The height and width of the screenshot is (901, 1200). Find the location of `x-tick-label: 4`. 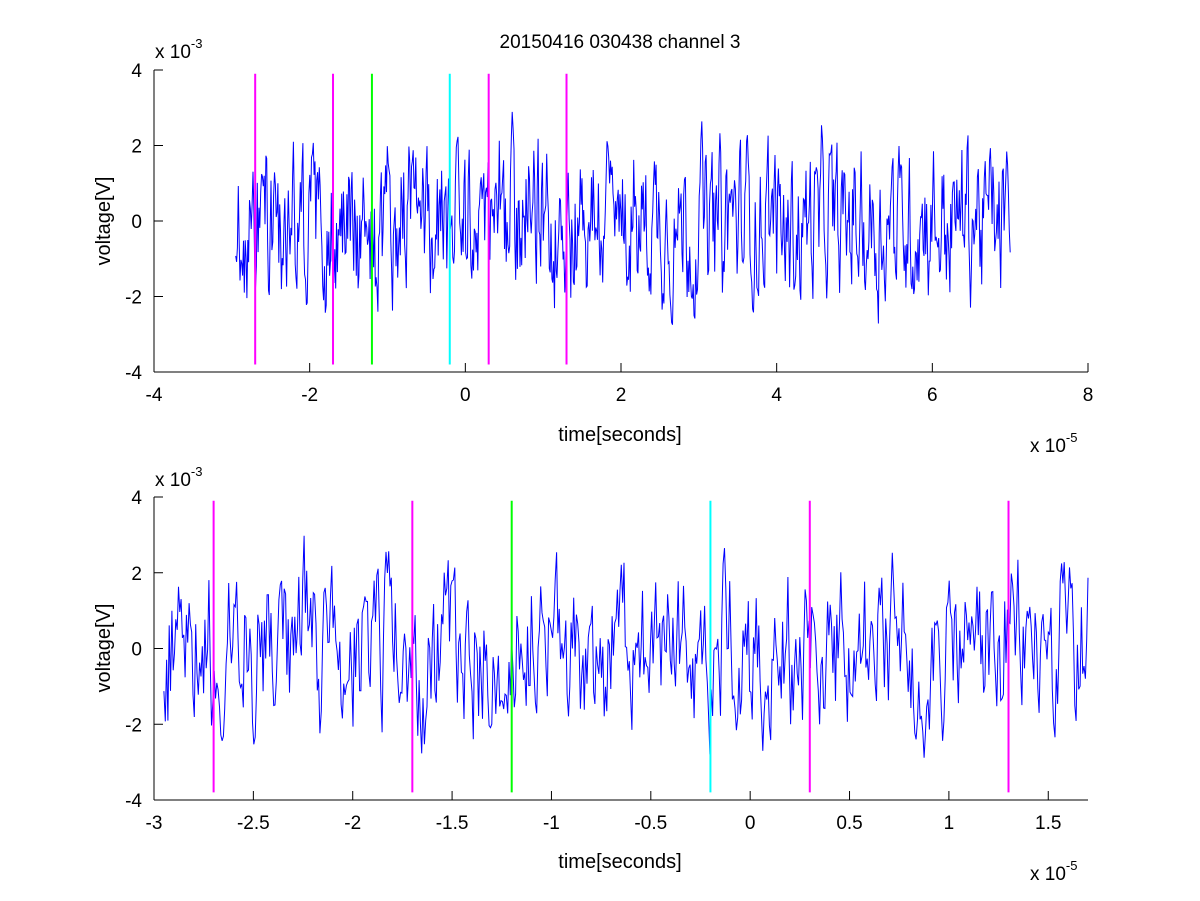

x-tick-label: 4 is located at coordinates (776, 395).